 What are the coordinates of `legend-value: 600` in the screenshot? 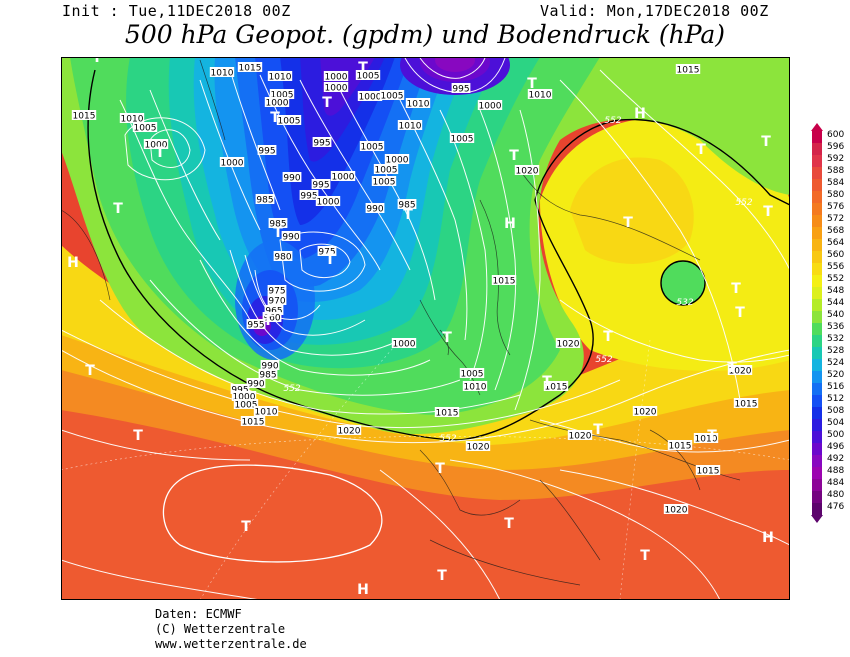 It's located at (836, 135).